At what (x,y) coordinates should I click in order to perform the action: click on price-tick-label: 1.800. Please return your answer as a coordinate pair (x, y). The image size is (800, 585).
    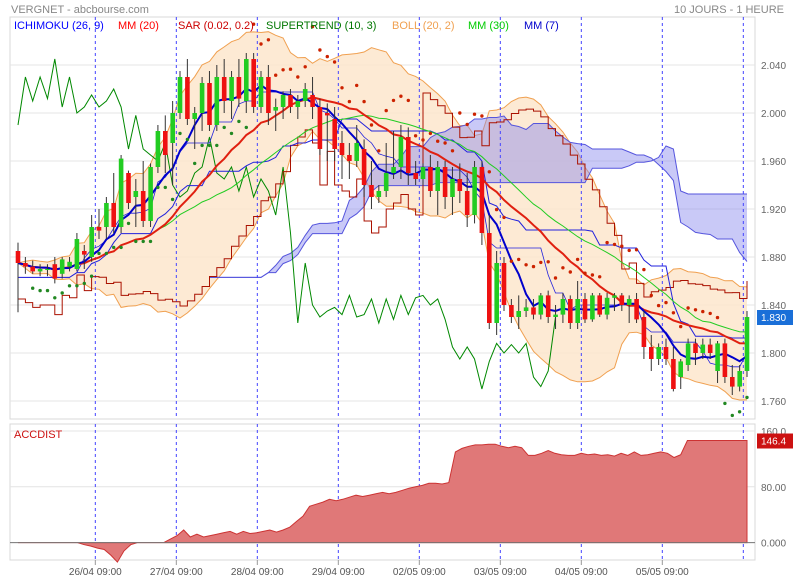
    Looking at the image, I should click on (773, 354).